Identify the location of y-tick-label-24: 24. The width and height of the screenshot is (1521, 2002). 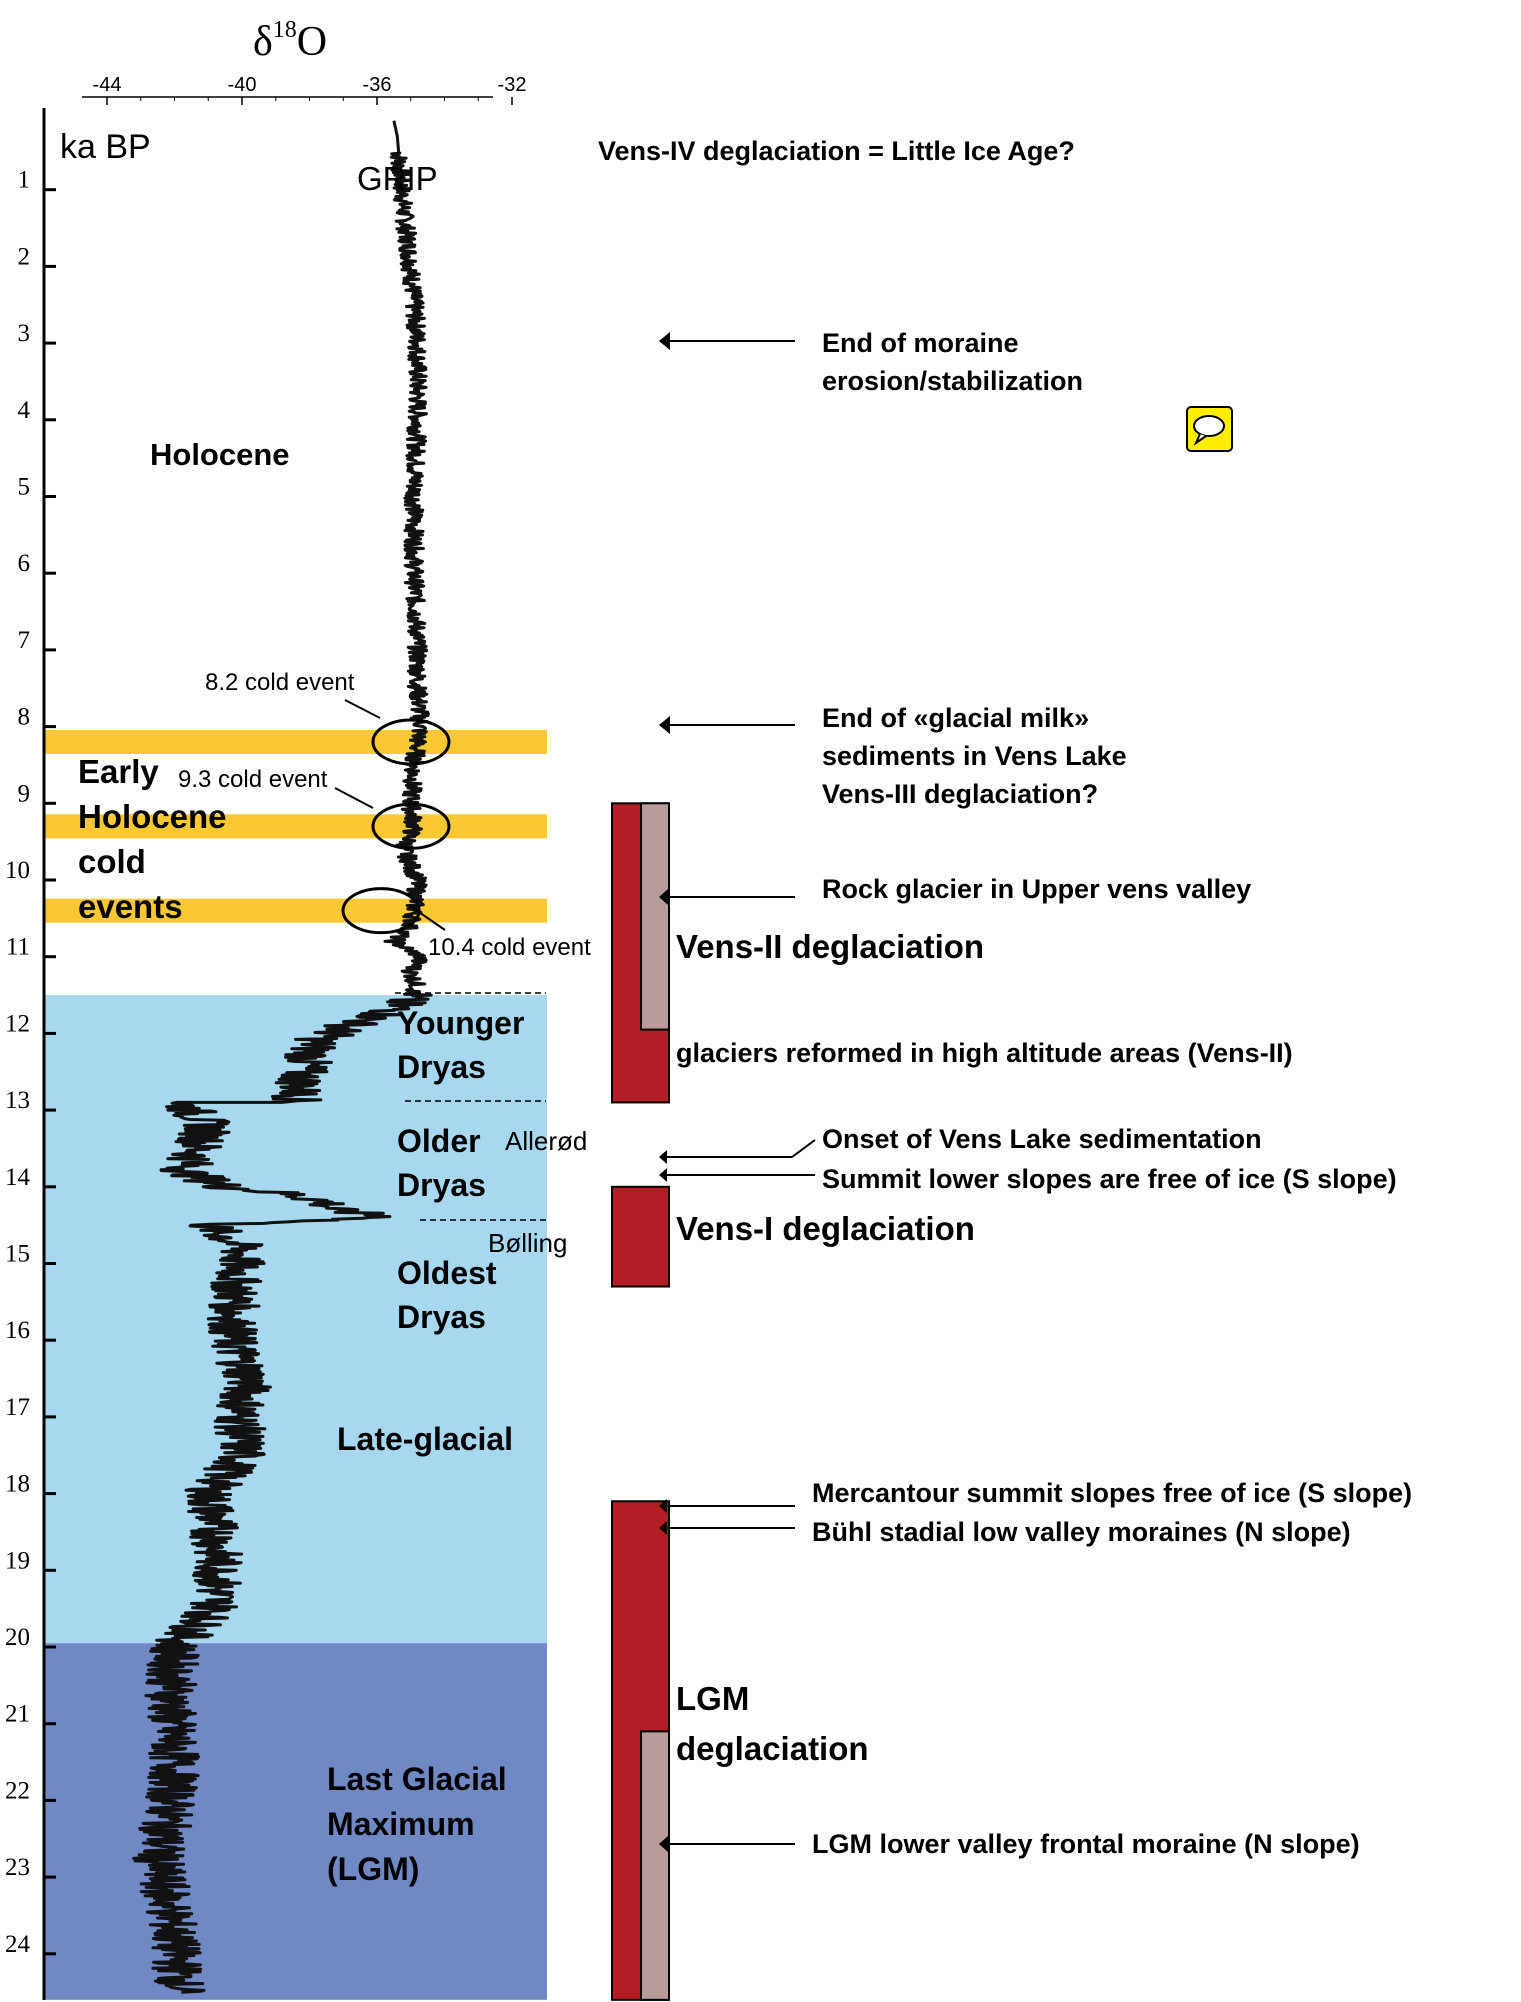
(18, 1944).